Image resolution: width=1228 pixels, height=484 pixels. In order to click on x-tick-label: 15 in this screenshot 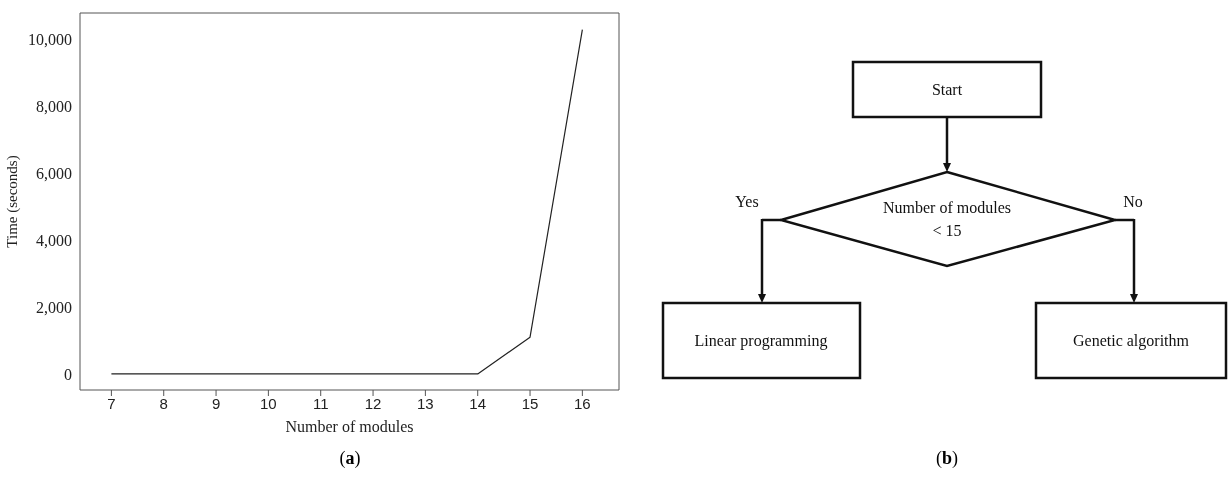, I will do `click(530, 403)`.